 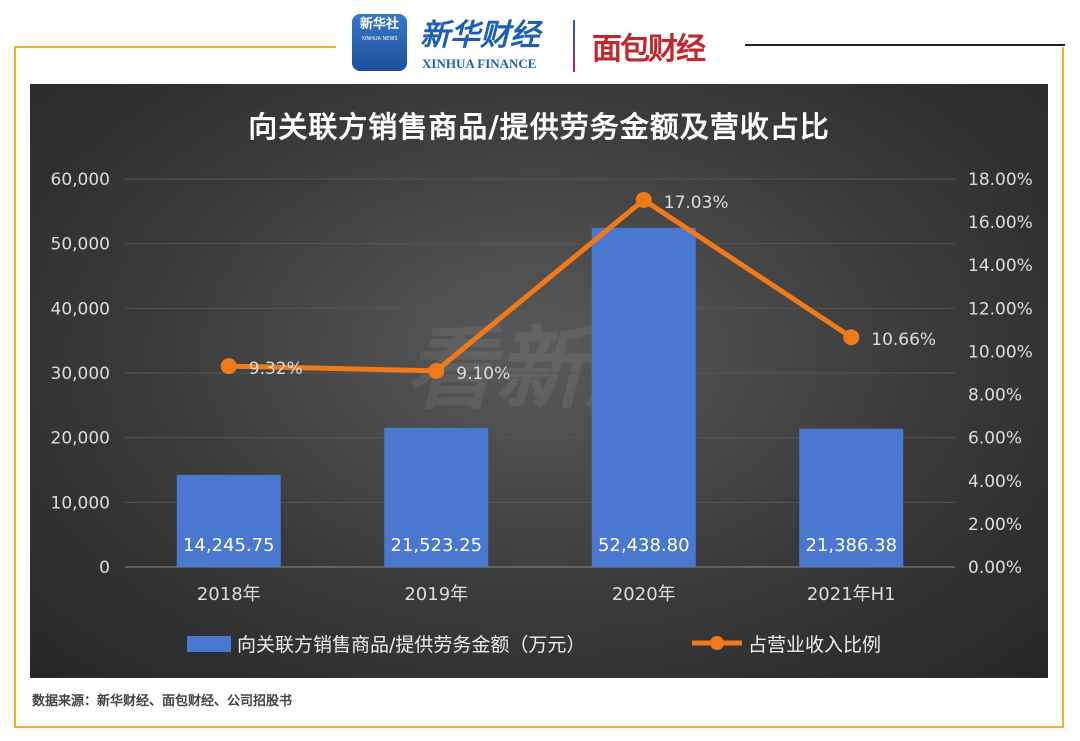 I want to click on xinhua-finance-logo-sub: XINHUA FINANCE, so click(x=479, y=63).